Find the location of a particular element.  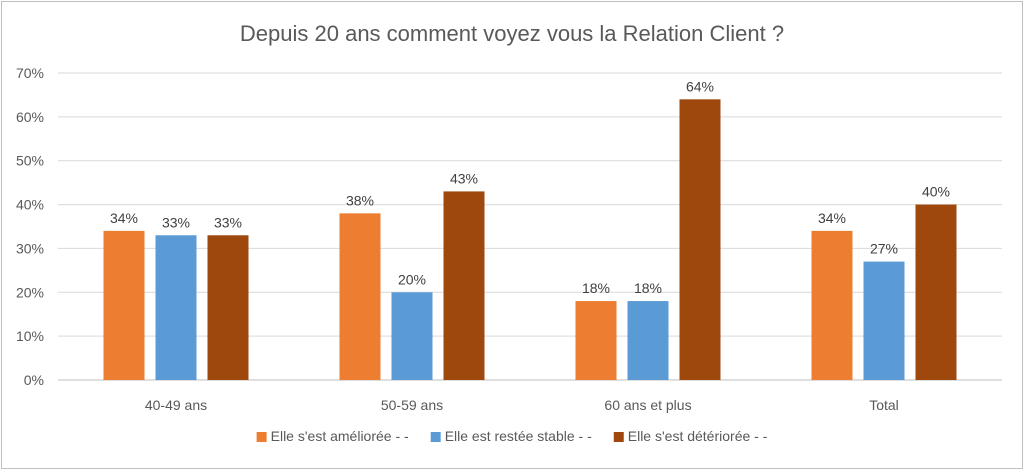

x-tick-label: 50-59 ans is located at coordinates (412, 405).